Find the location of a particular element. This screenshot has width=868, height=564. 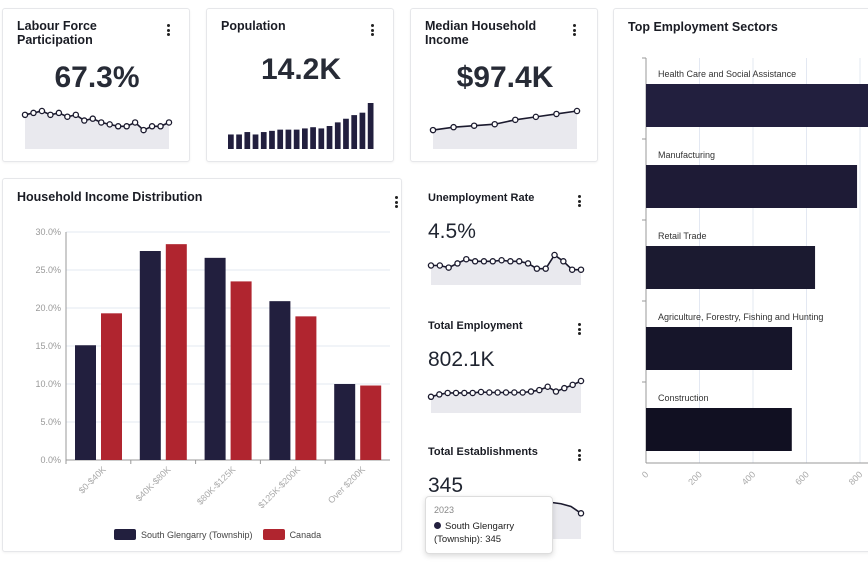

kpi-card-median-income: Median Household Income $97.4K is located at coordinates (504, 85).